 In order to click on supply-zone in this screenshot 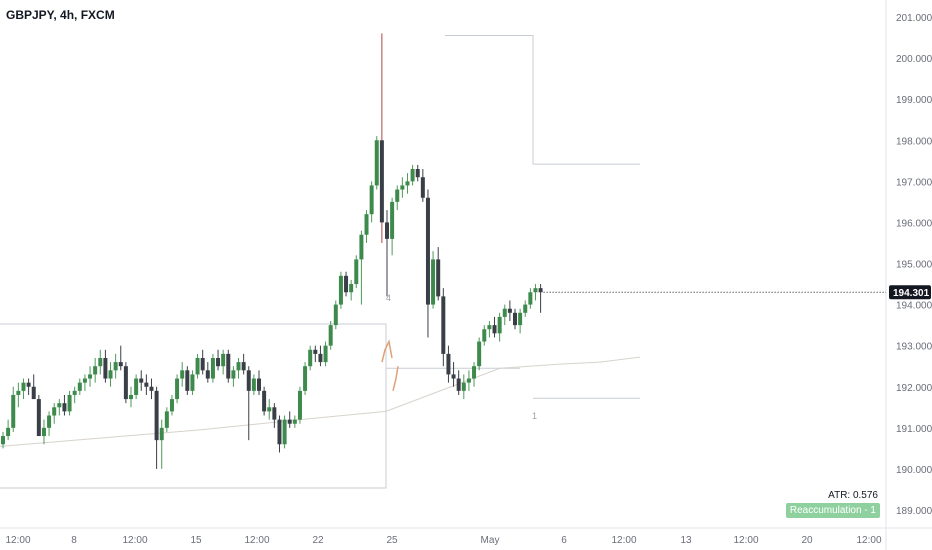, I will do `click(542, 99)`.